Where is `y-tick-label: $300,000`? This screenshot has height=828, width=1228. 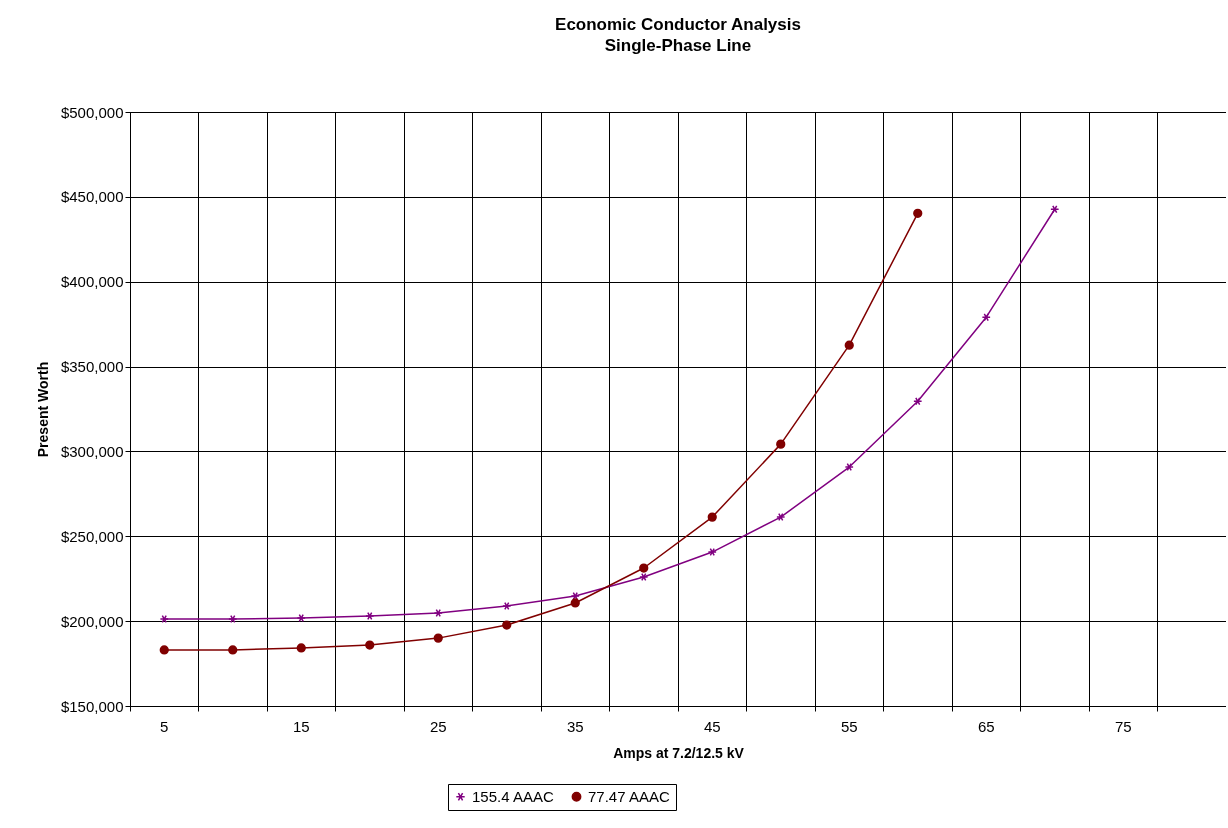 y-tick-label: $300,000 is located at coordinates (92, 451).